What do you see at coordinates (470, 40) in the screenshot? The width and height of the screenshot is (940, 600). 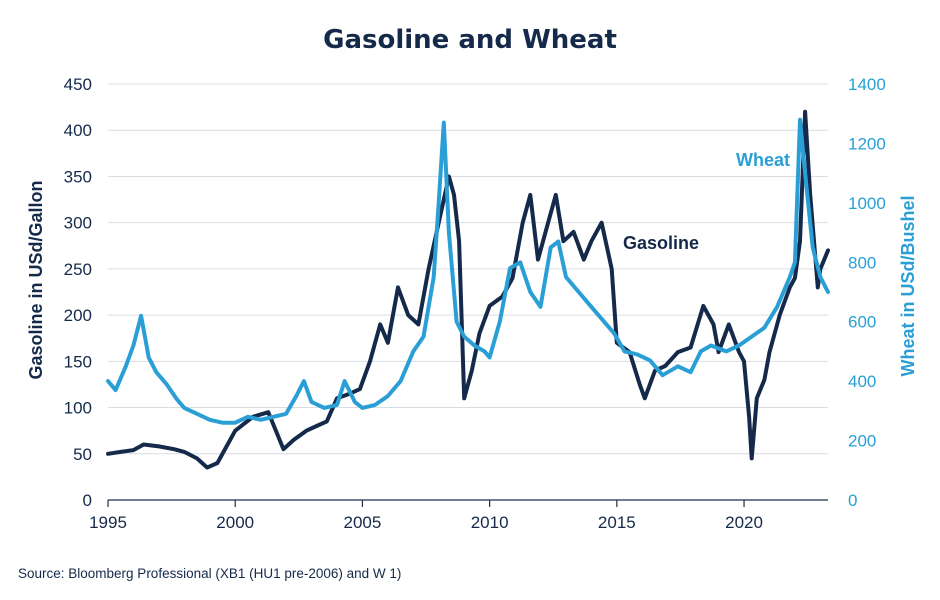 I see `chart-title: Gasoline and Wheat` at bounding box center [470, 40].